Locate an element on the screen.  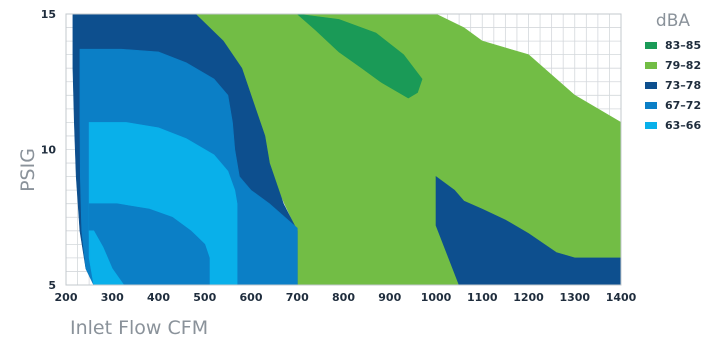
x-tick-label: 500 is located at coordinates (204, 297).